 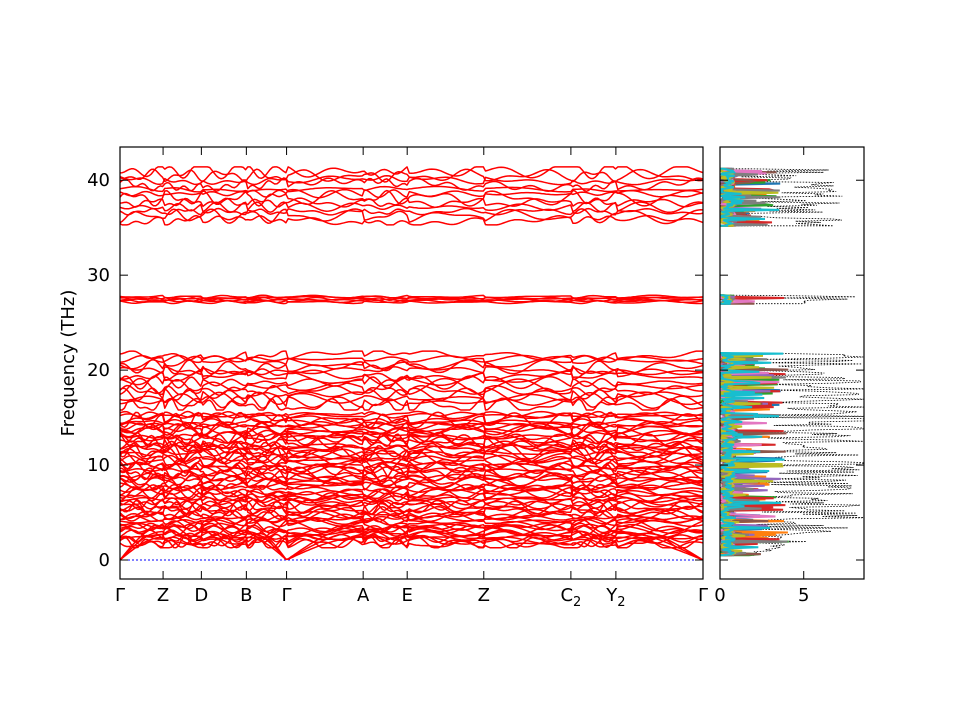 I want to click on x-tick-label: B, so click(x=246, y=595).